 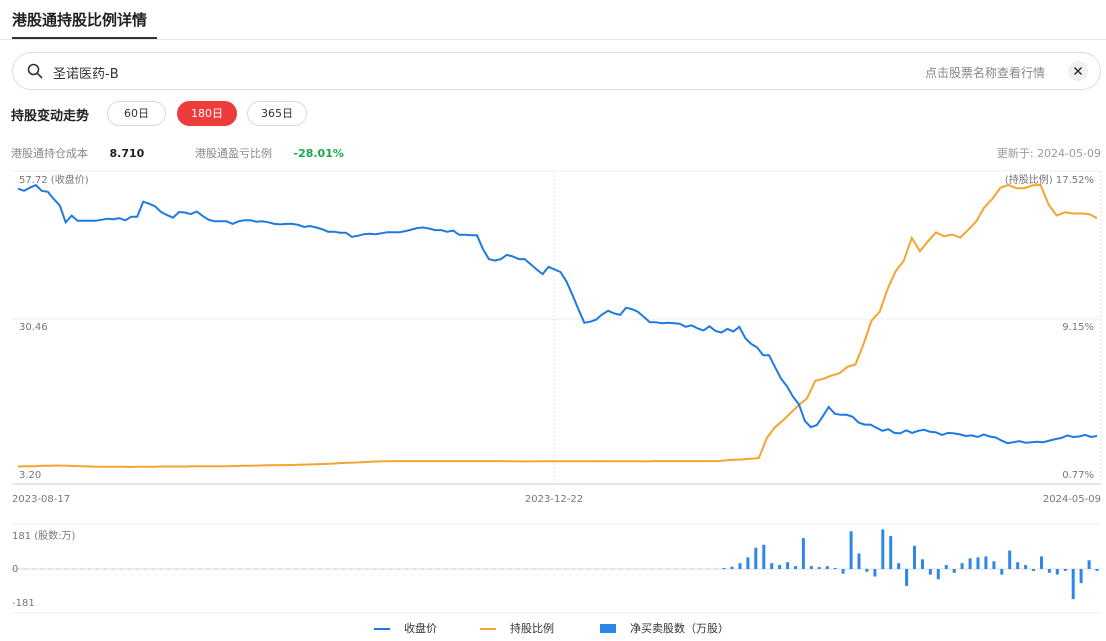 What do you see at coordinates (405, 628) in the screenshot?
I see `legend-item-price: 收盘价` at bounding box center [405, 628].